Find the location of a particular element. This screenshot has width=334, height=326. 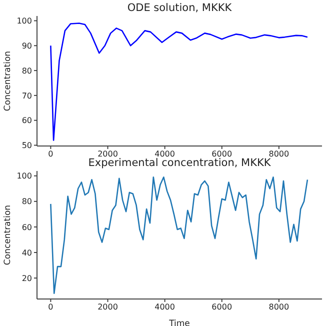

y-tick-label: 20 is located at coordinates (27, 278).